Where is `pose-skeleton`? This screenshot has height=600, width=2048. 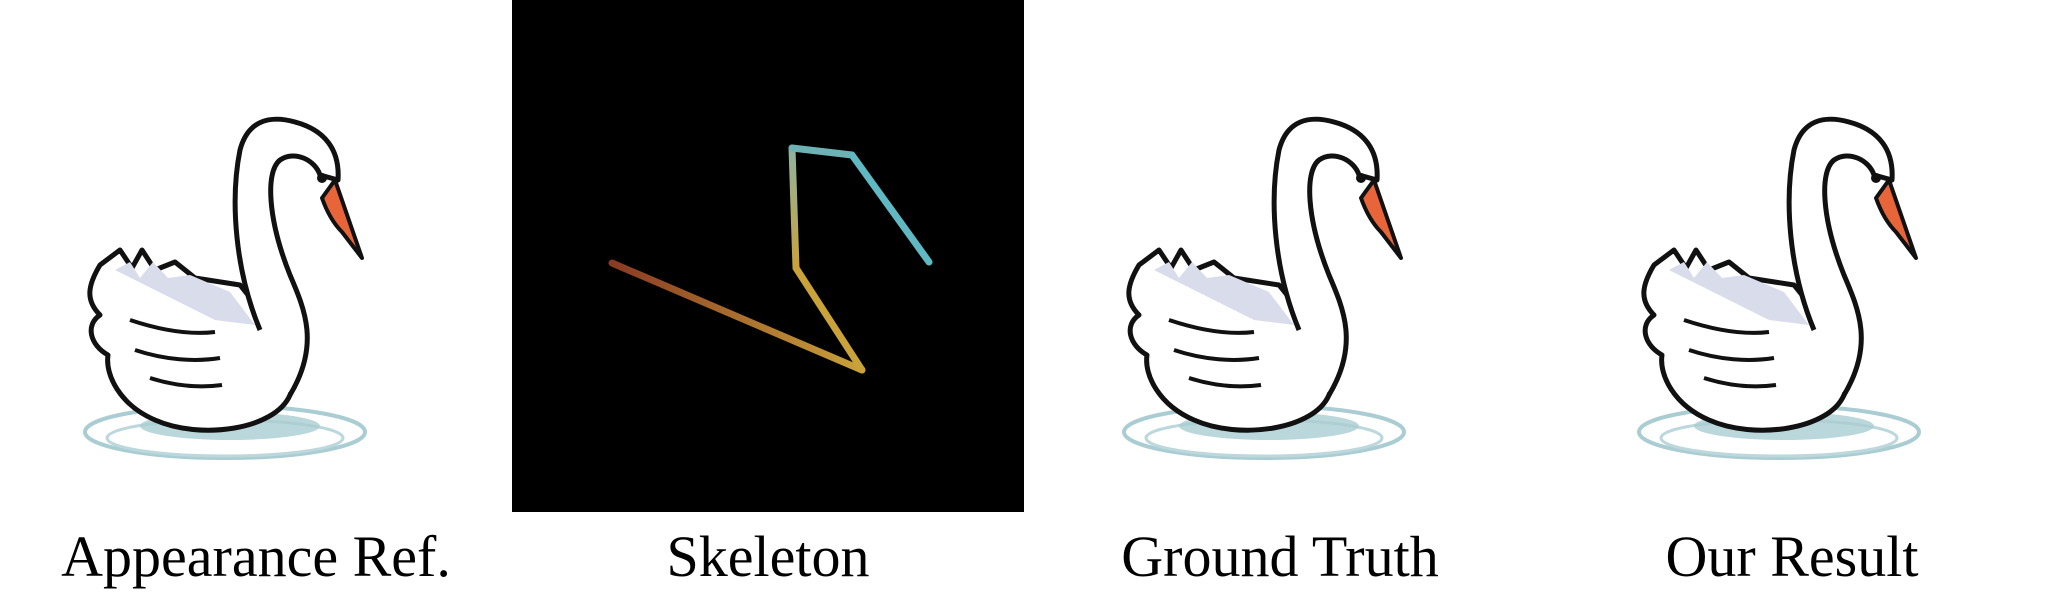 pose-skeleton is located at coordinates (770, 259).